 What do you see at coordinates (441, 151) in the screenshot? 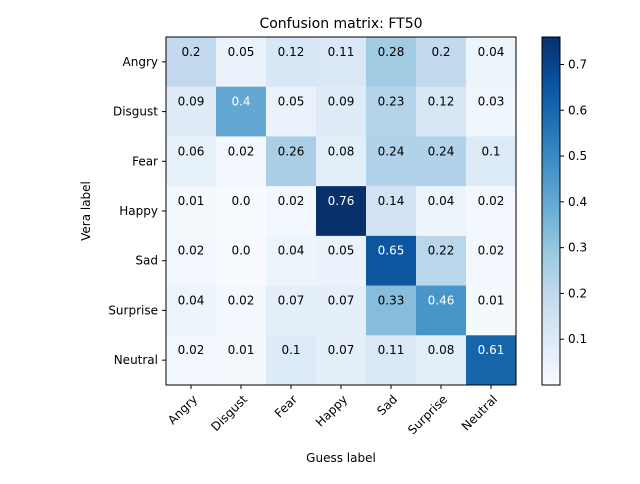
I see `heatmap-cell-label: 0.24` at bounding box center [441, 151].